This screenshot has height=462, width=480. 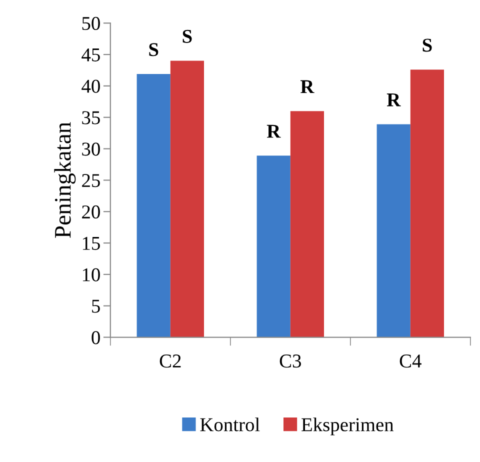 What do you see at coordinates (96, 306) in the screenshot?
I see `y-tick-label: 5` at bounding box center [96, 306].